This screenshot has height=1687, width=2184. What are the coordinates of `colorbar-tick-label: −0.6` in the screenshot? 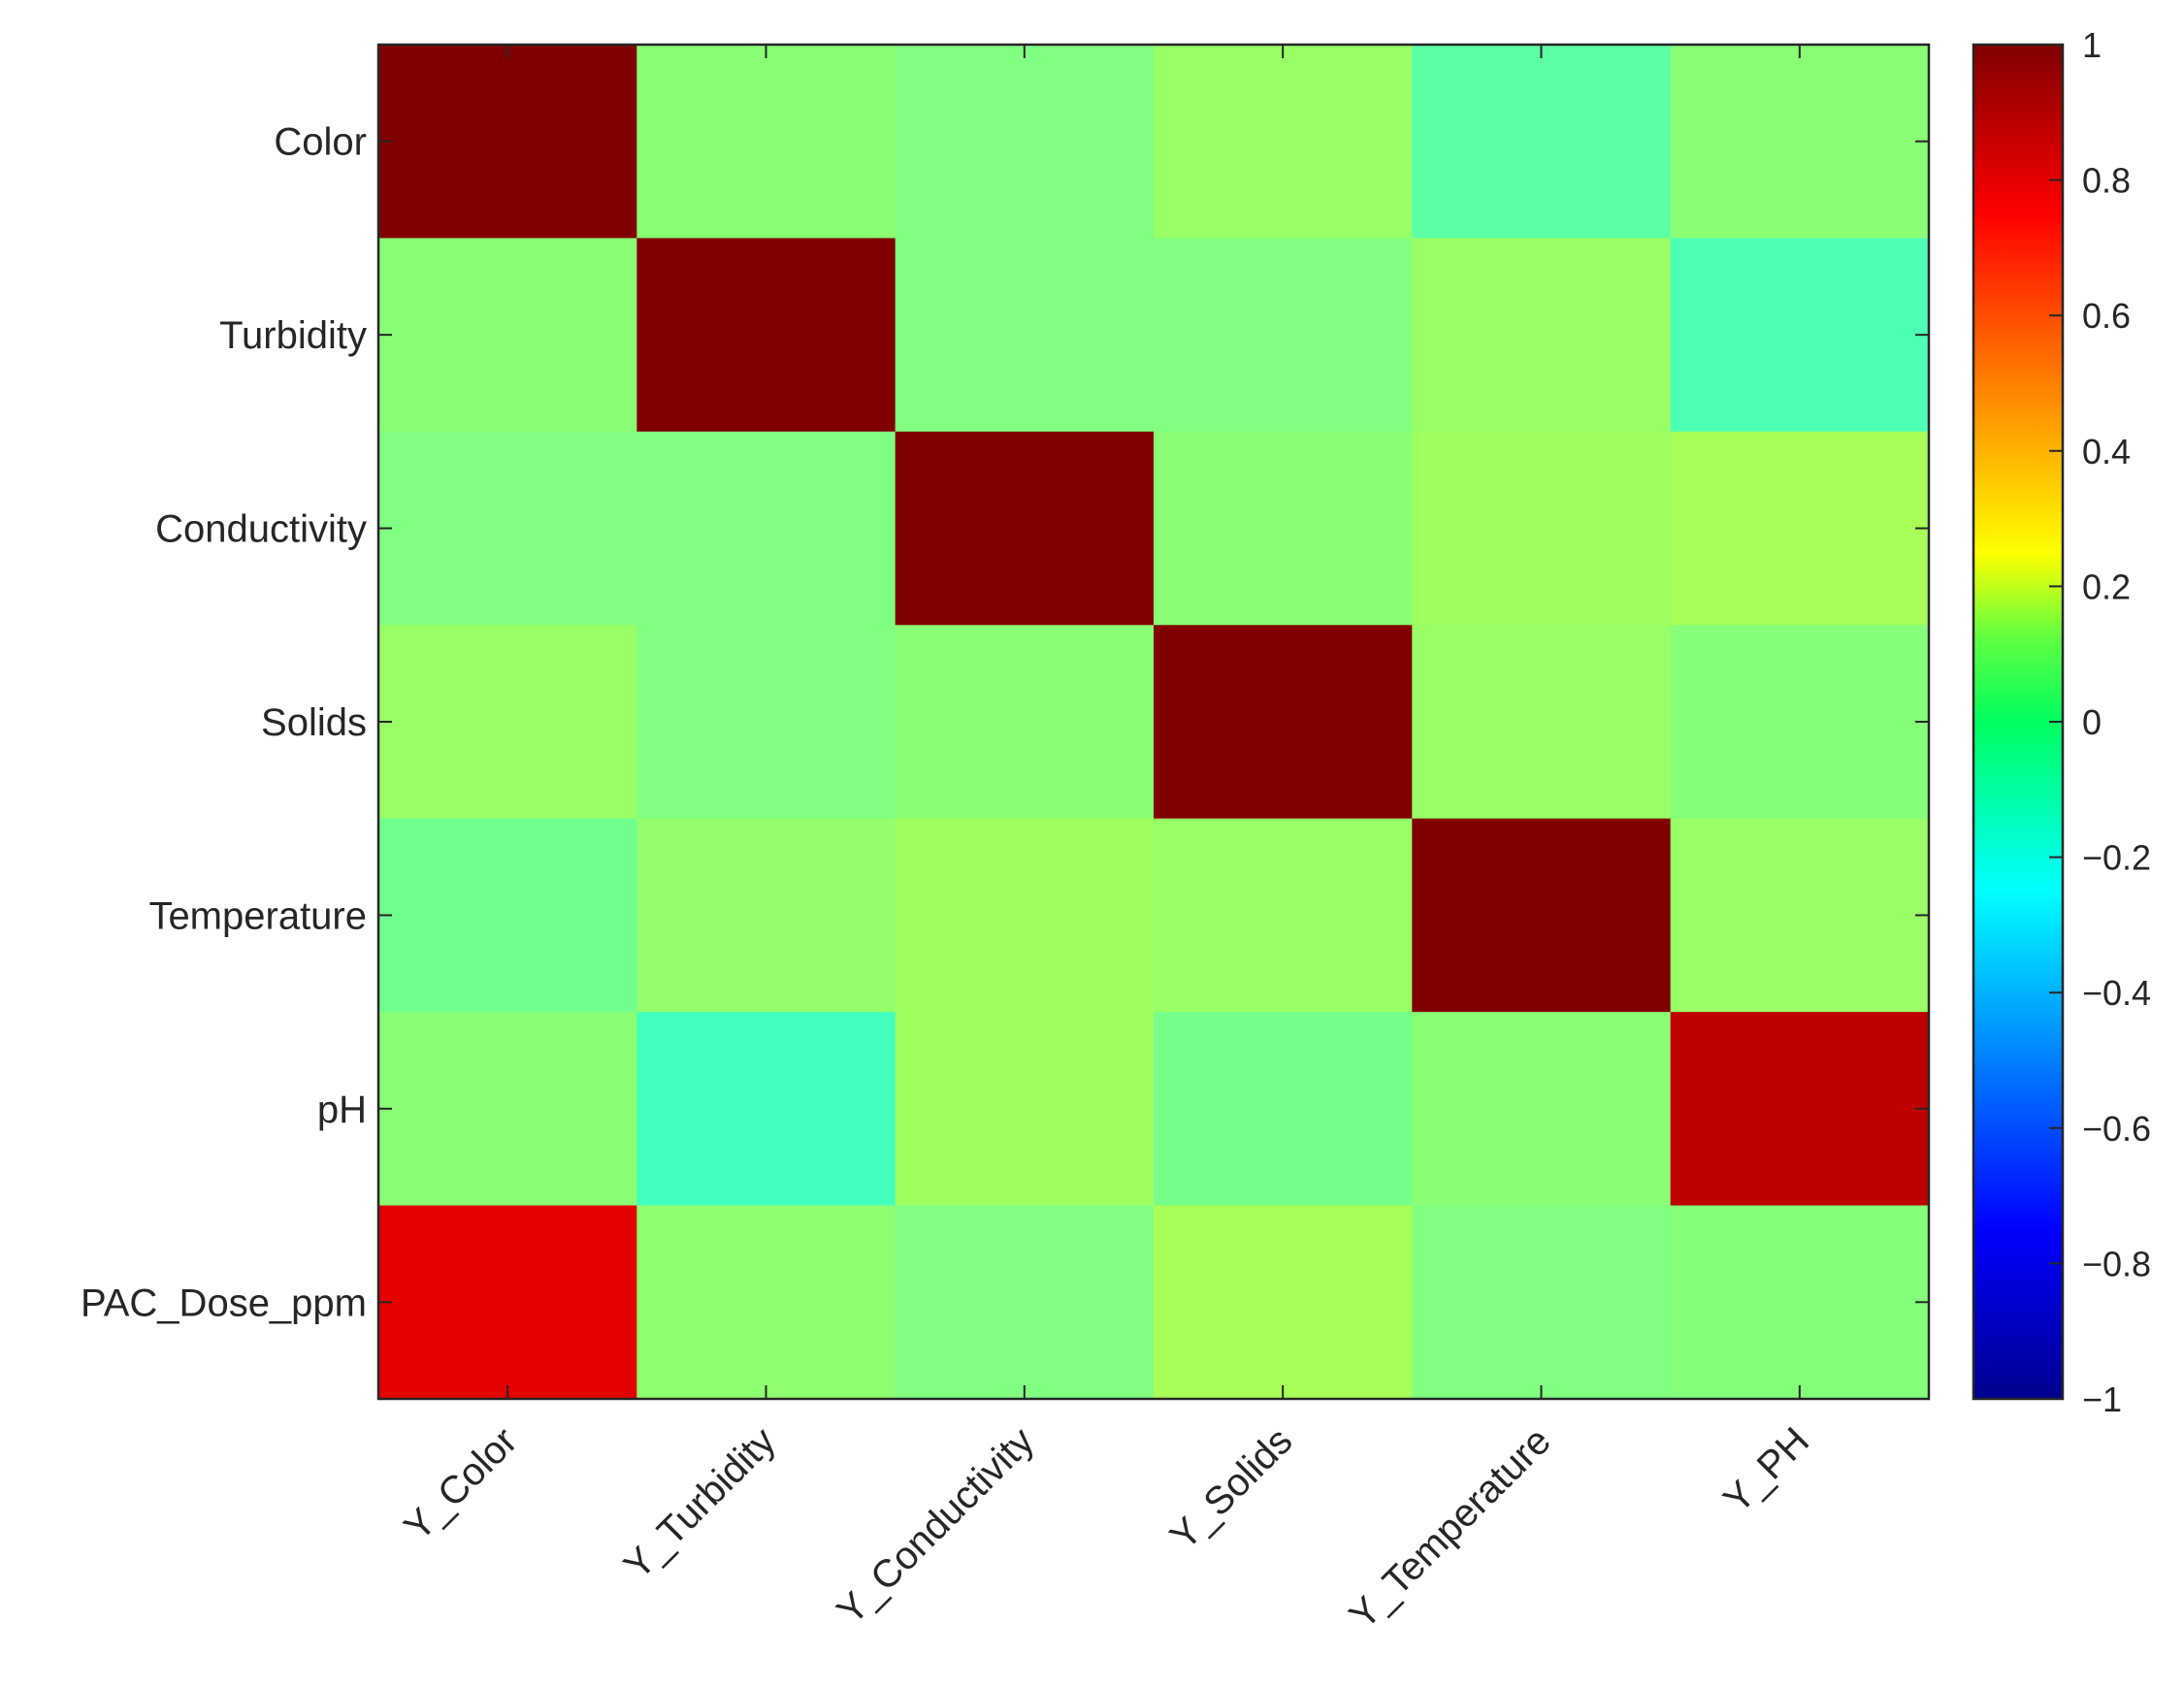 It's located at (2116, 1129).